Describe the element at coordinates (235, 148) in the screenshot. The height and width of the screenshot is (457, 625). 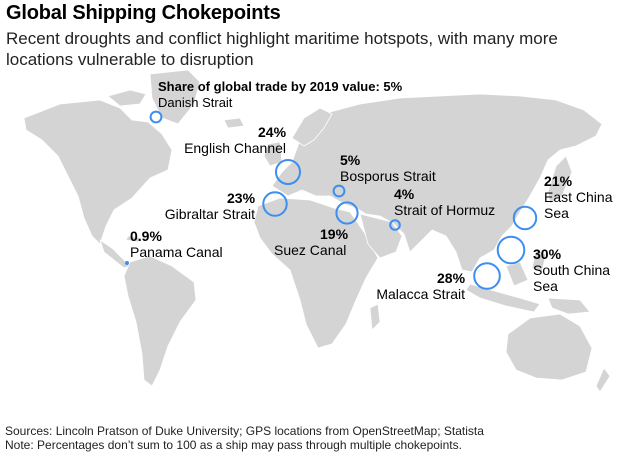
I see `english-channel-name: English Channel` at that location.